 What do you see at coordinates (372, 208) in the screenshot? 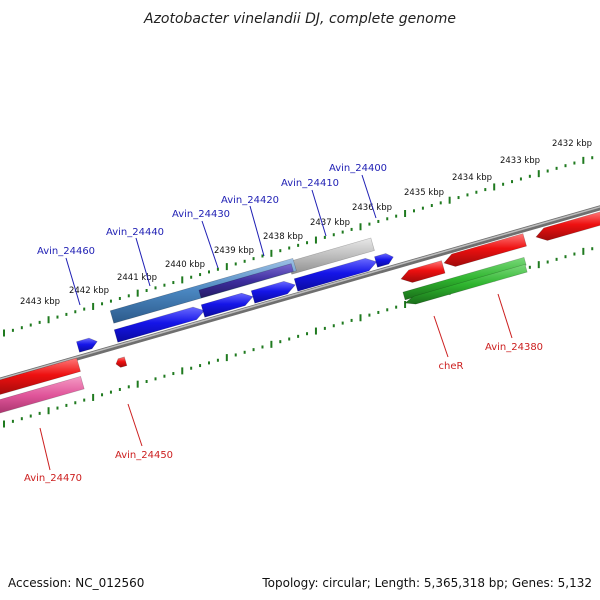
I see `tick-label: 2436 kbp` at bounding box center [372, 208].